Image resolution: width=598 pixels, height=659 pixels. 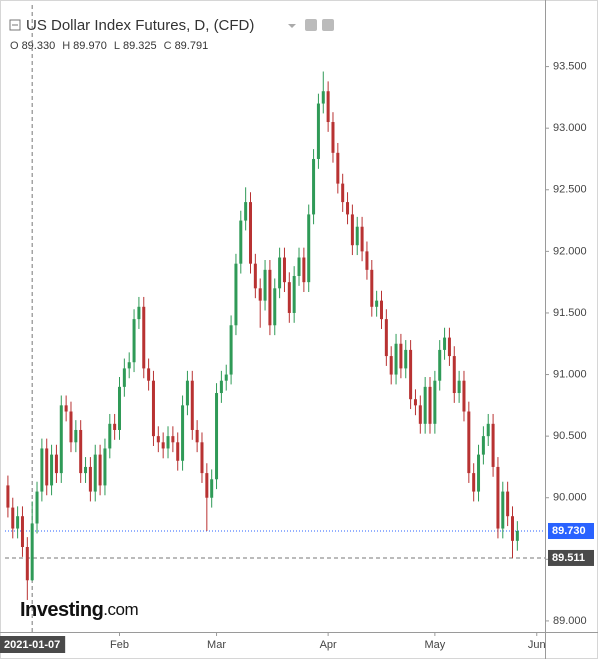 What do you see at coordinates (537, 645) in the screenshot?
I see `x-tick-label: Jun` at bounding box center [537, 645].